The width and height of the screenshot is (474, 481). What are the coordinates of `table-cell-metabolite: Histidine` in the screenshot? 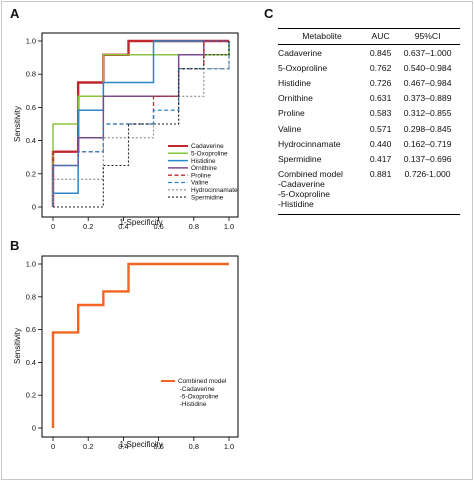 It's located at (294, 82).